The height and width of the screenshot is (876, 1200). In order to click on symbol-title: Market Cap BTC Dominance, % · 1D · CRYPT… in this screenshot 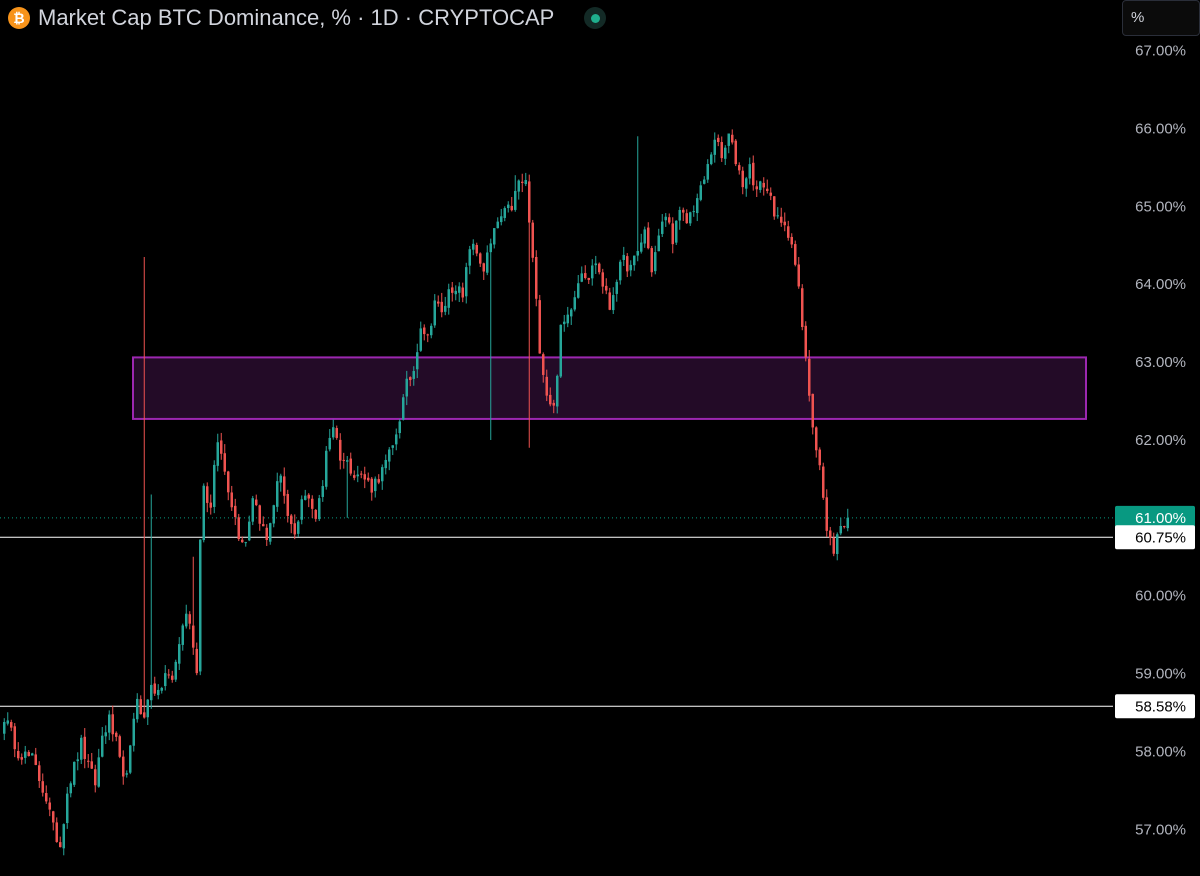, I will do `click(296, 17)`.